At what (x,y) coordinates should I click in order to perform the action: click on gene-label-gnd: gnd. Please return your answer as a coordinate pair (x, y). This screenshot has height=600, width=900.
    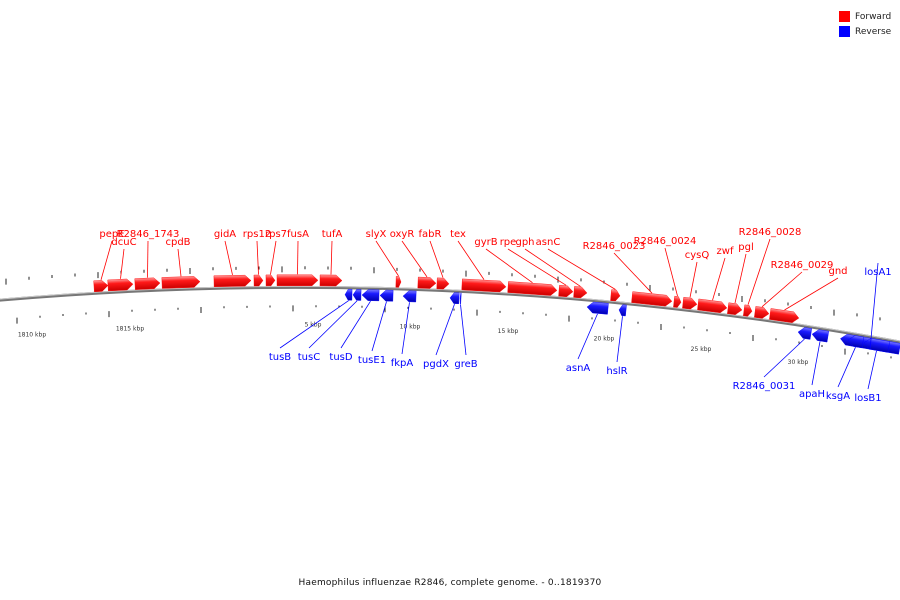
    Looking at the image, I should click on (837, 271).